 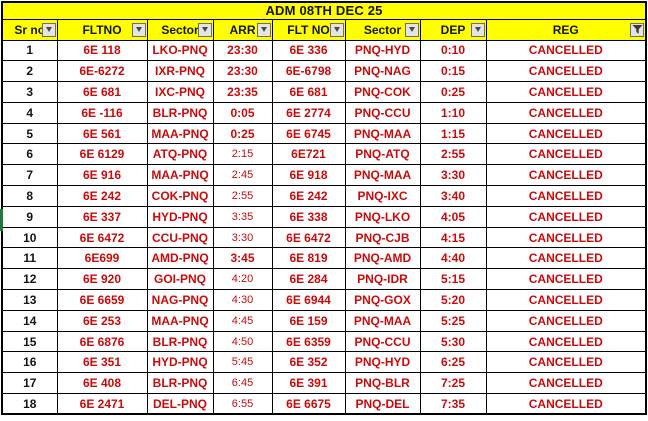 What do you see at coordinates (242, 50) in the screenshot?
I see `arrival-time-cell: 23:30` at bounding box center [242, 50].